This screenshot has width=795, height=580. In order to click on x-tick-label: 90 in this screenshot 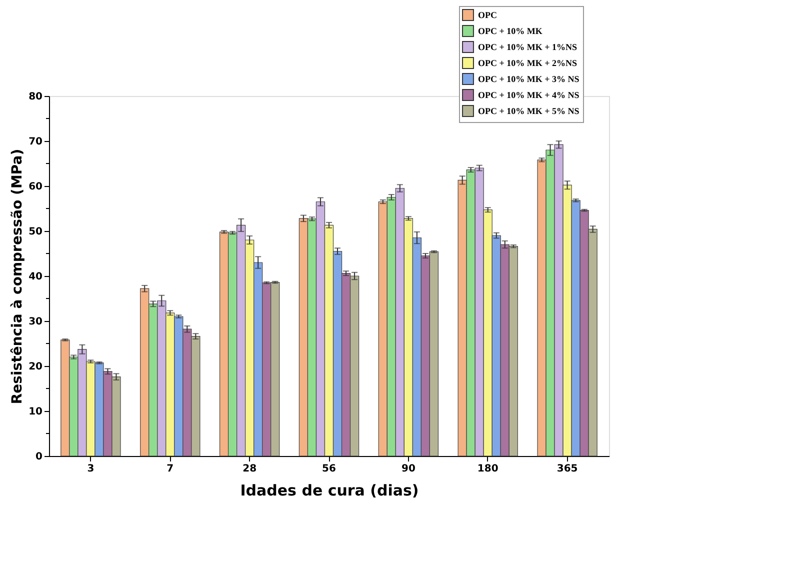, I will do `click(408, 469)`.